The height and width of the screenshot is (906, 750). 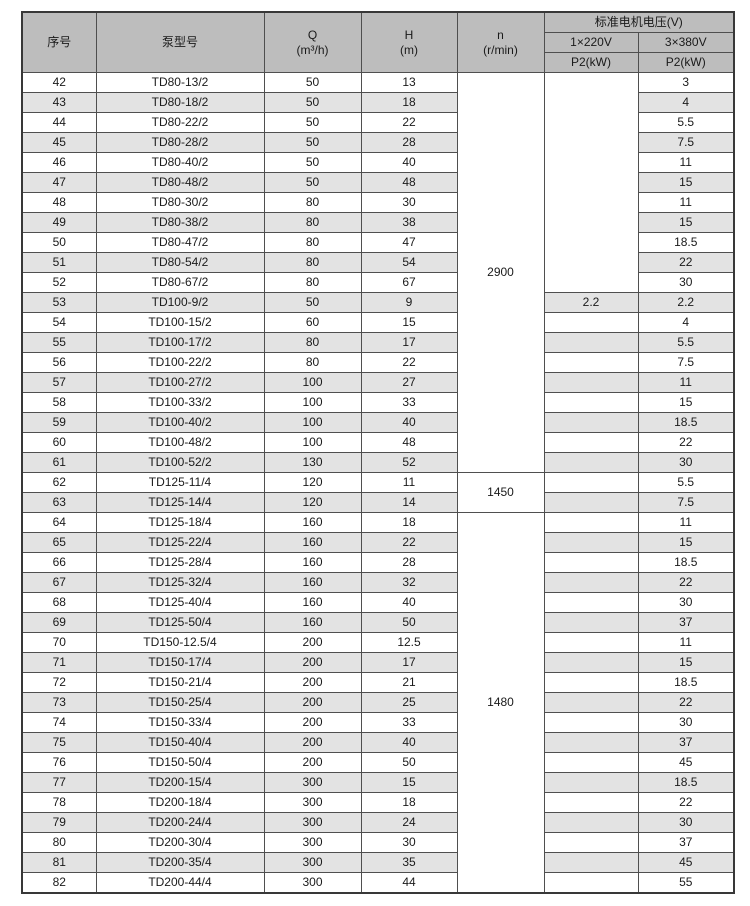 I want to click on table-row: 81 TD200-35/4 300 35 45, so click(x=378, y=862).